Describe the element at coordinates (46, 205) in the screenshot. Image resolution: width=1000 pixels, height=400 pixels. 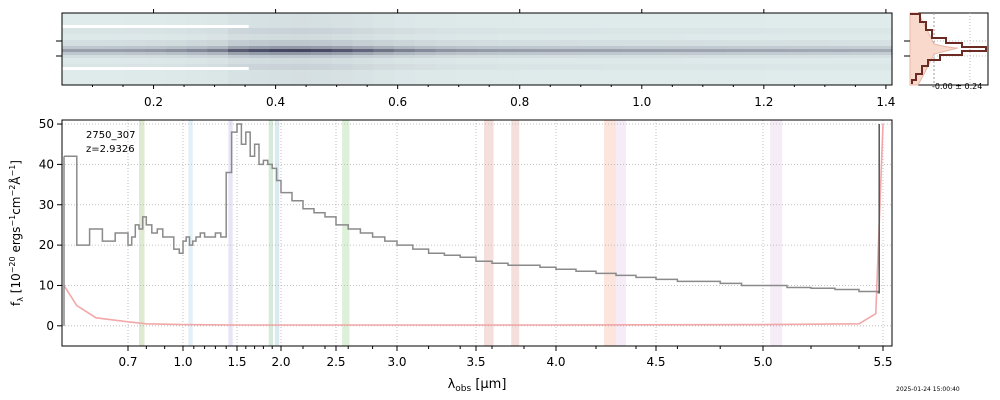
I see `y-tick-label: 30` at that location.